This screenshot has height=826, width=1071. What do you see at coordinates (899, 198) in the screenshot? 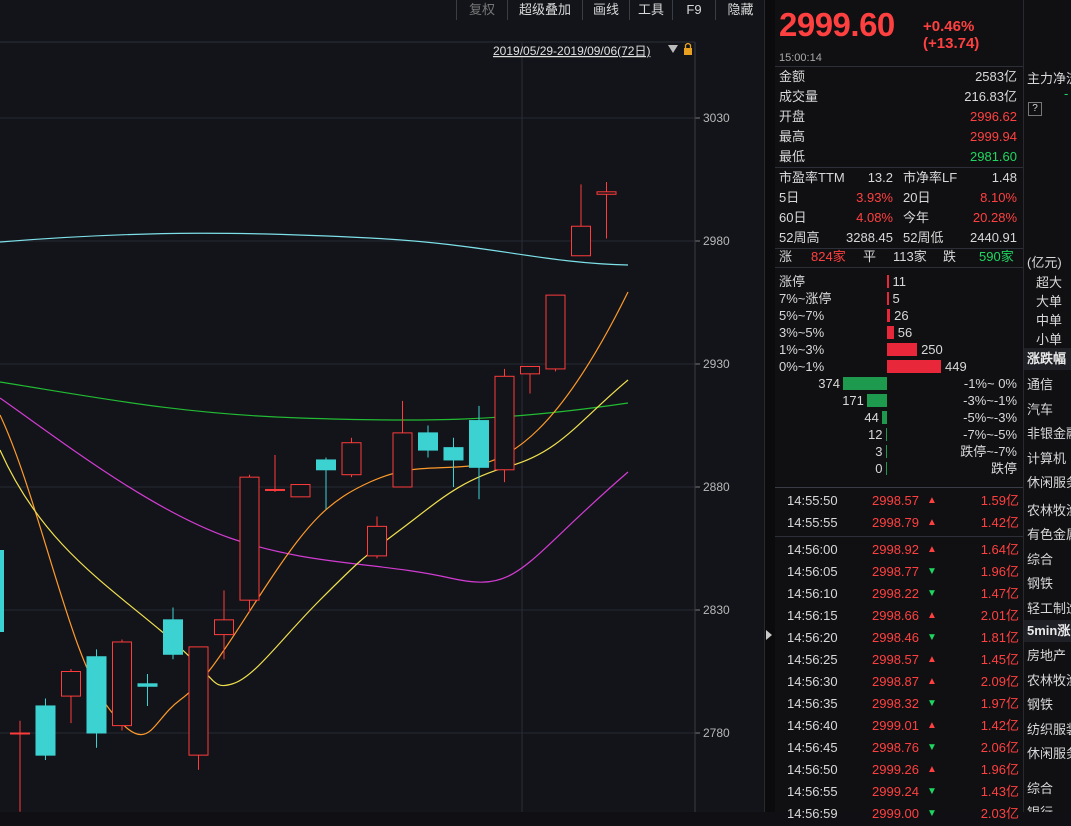
I see `ratio-row: 5日 3.93% 20日 8.10%` at bounding box center [899, 198].